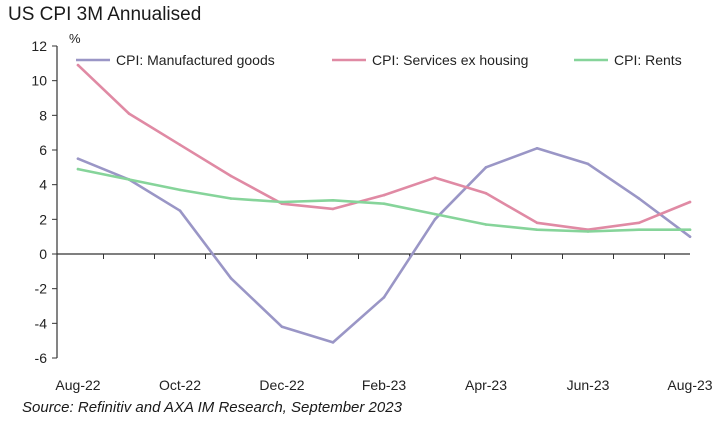 This screenshot has width=713, height=421. What do you see at coordinates (689, 385) in the screenshot?
I see `x-tick-label: Aug-23` at bounding box center [689, 385].